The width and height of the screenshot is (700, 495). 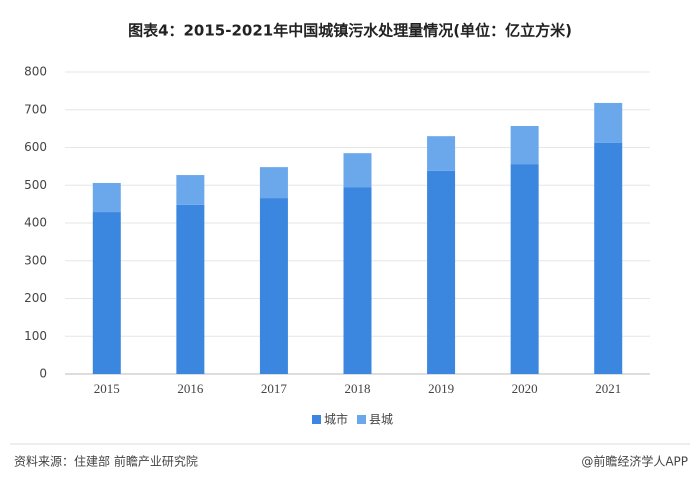 What do you see at coordinates (107, 388) in the screenshot?
I see `x-tick-label: 2015` at bounding box center [107, 388].